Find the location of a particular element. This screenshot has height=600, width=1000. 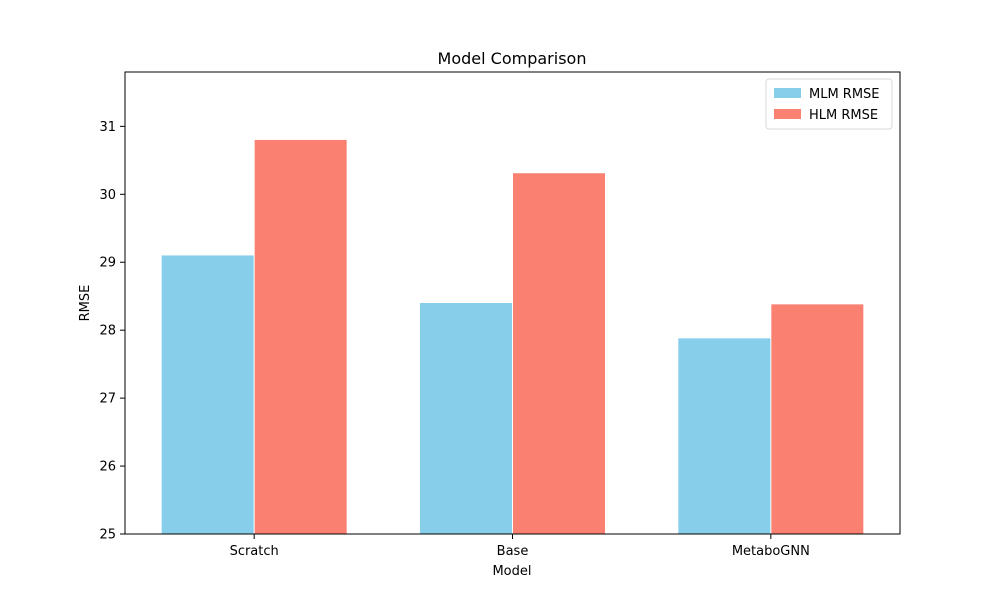

bar-metabognn-mlm-rmse is located at coordinates (724, 436).